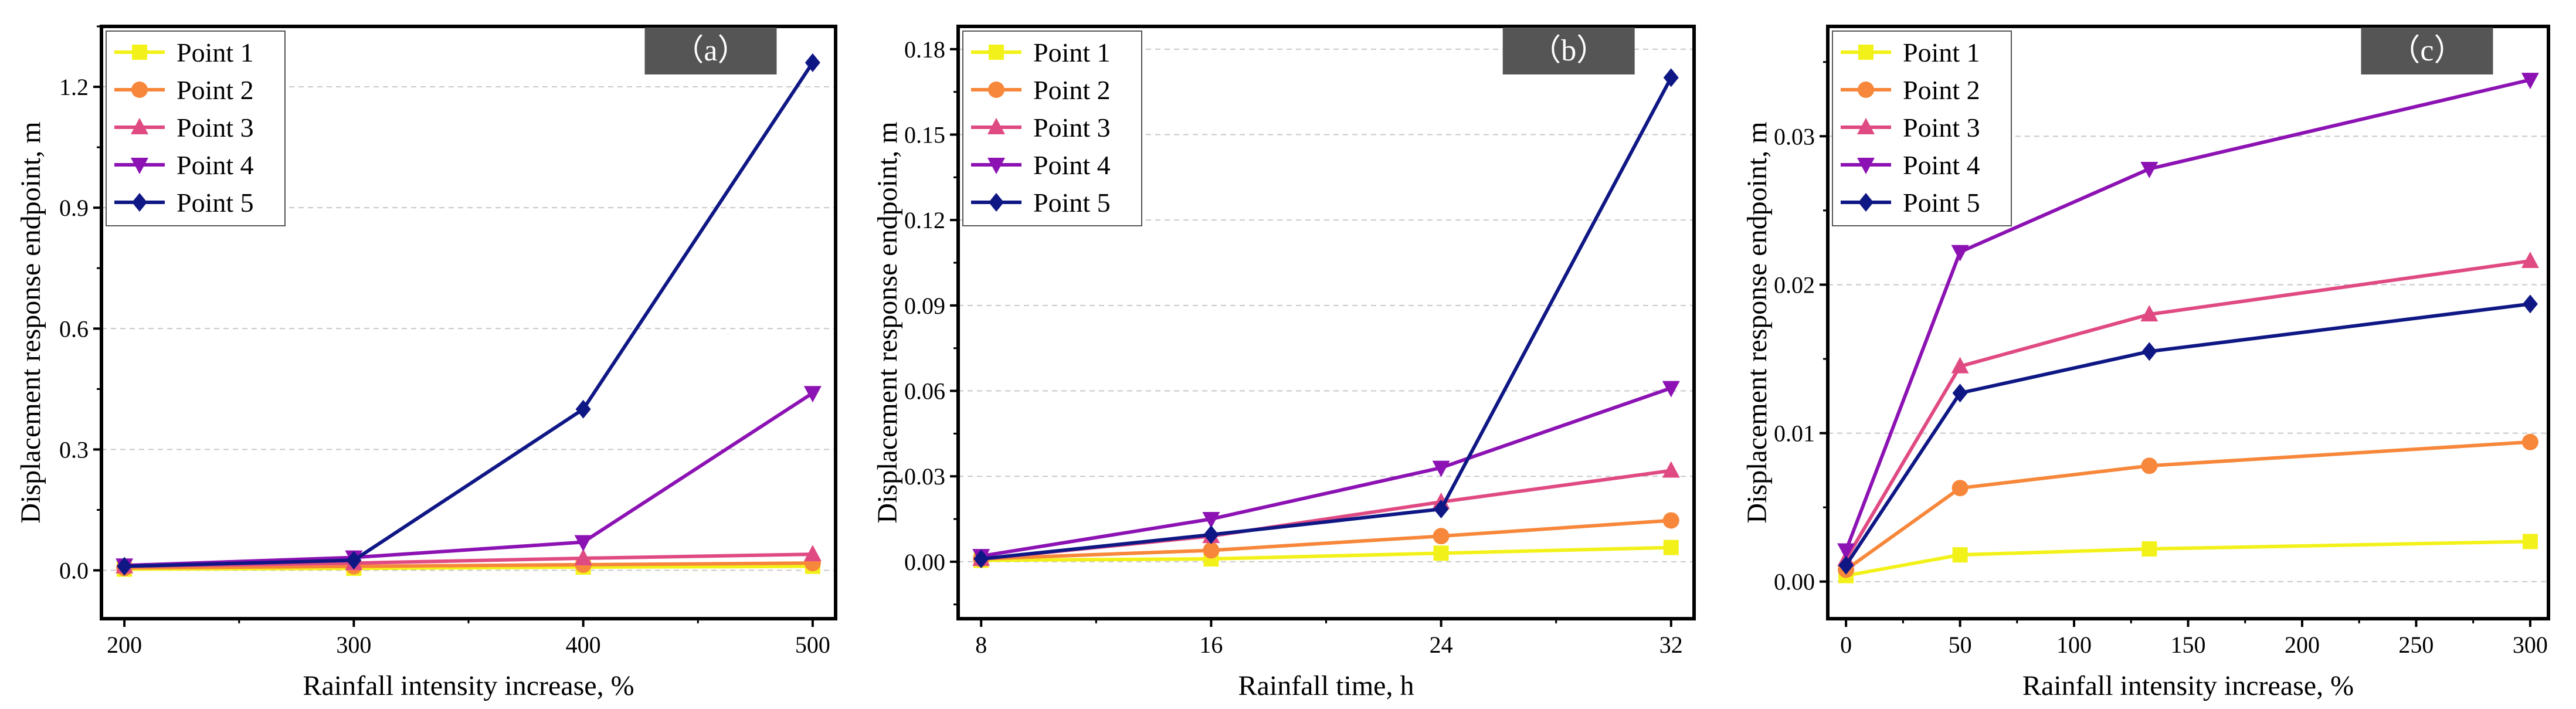  I want to click on y-tick-label: 0.15, so click(924, 135).